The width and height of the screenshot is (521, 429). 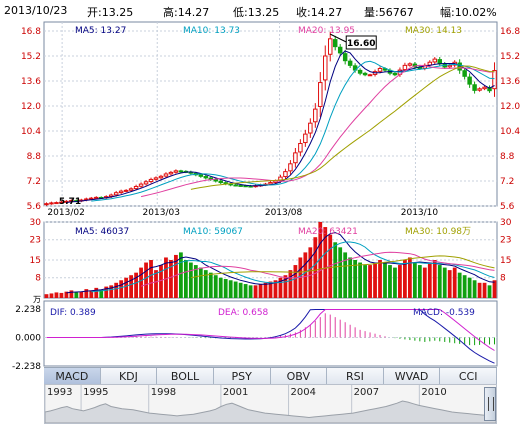 I want to click on tab-macd: MACD, so click(x=72, y=376).